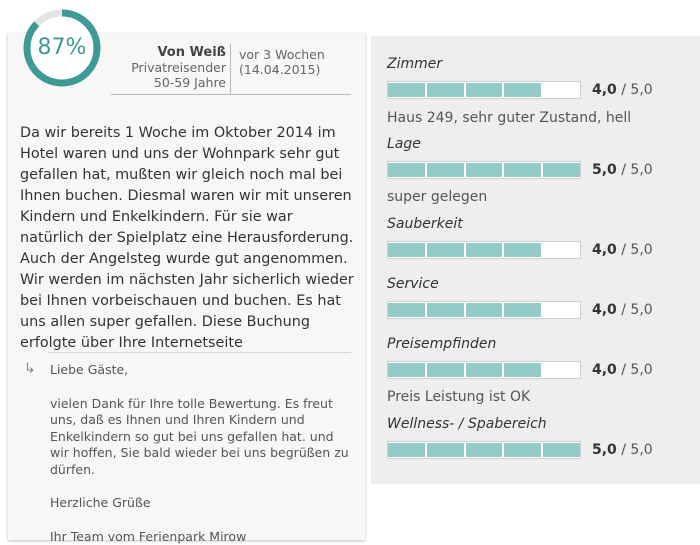  What do you see at coordinates (30, 369) in the screenshot?
I see `reply-arrow-icon: ↳` at bounding box center [30, 369].